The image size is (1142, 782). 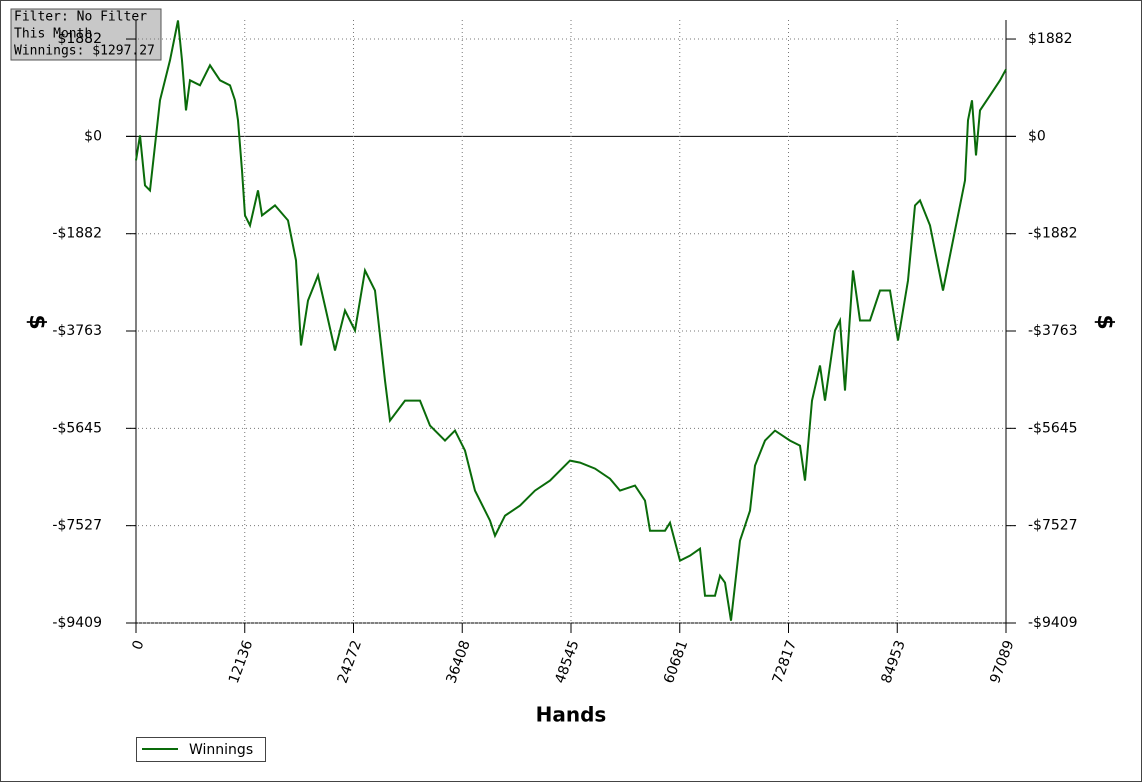 I want to click on info-line: Filter: No Filter, so click(x=80, y=17).